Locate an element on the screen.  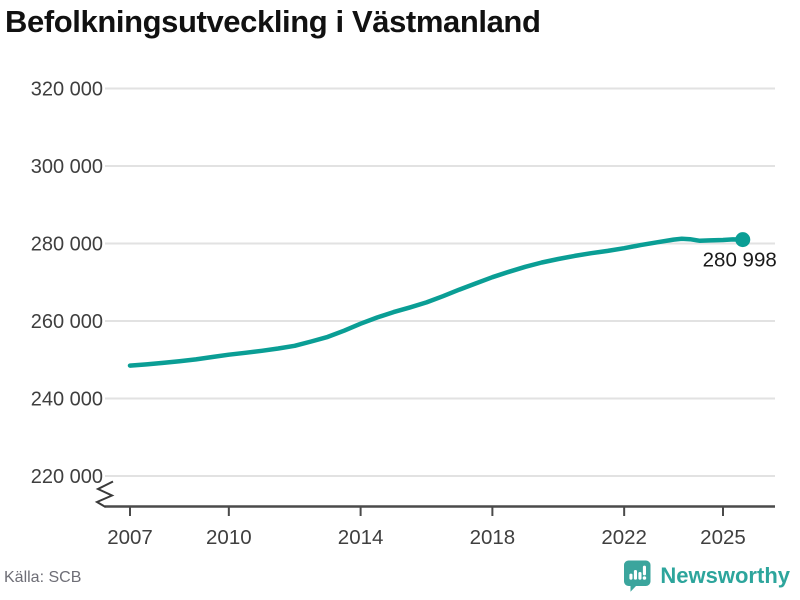
newsworthy-logo: Newsworthy is located at coordinates (706, 575).